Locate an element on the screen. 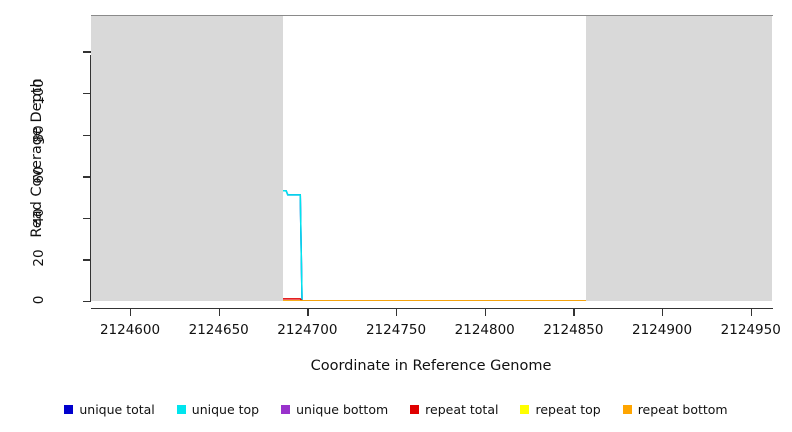 The height and width of the screenshot is (432, 792). x-tick-label: 2124850 is located at coordinates (573, 330).